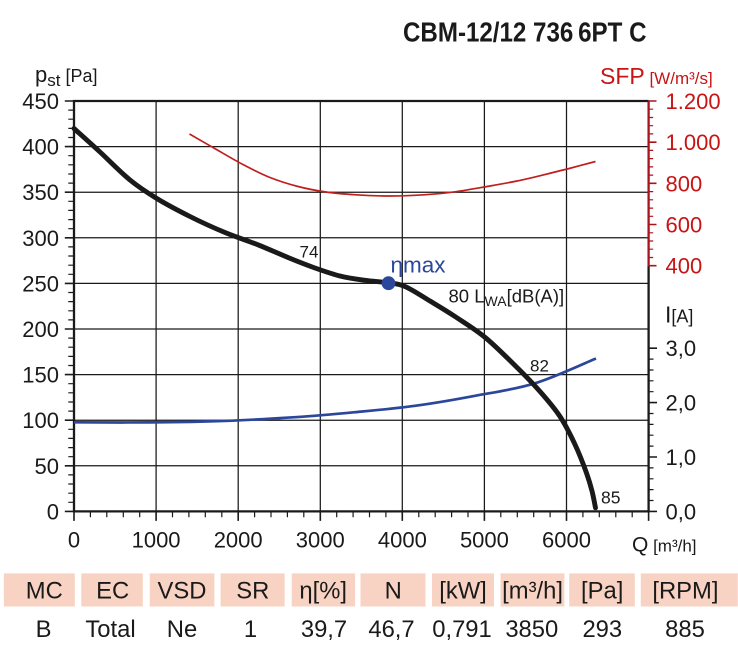  What do you see at coordinates (182, 629) in the screenshot?
I see `svg-text: Ne` at bounding box center [182, 629].